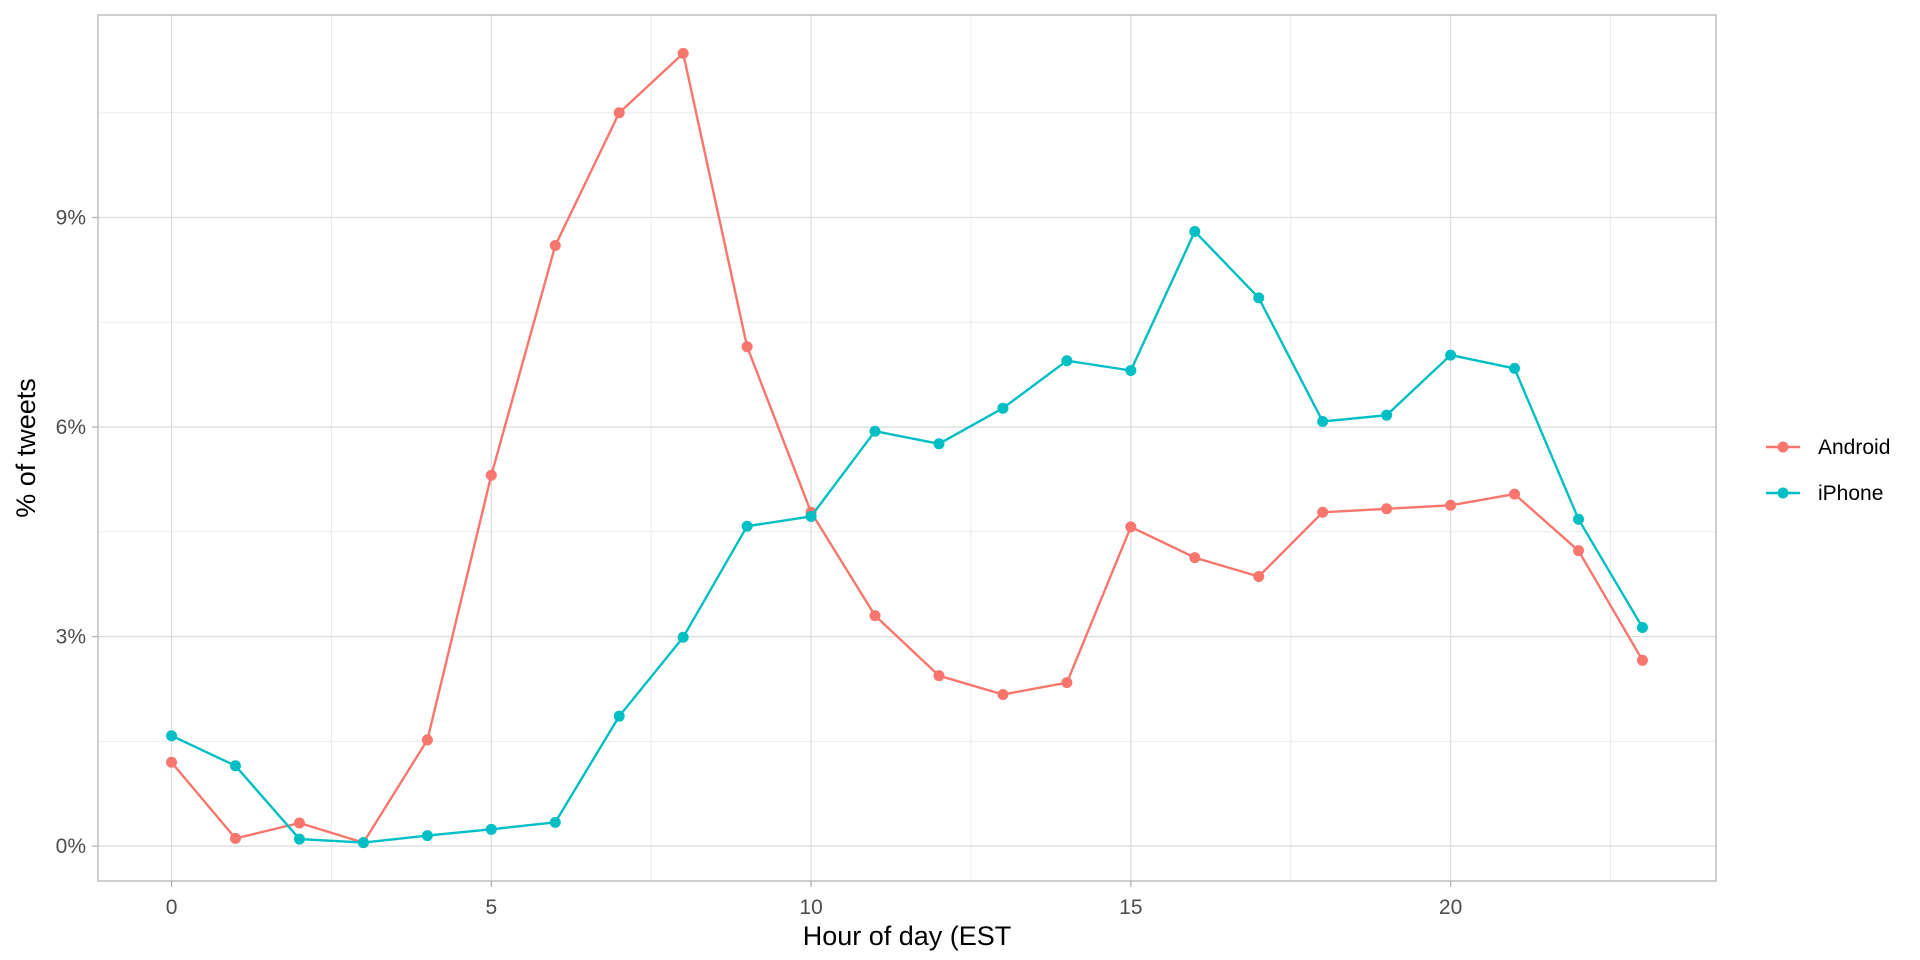  What do you see at coordinates (26, 448) in the screenshot?
I see `y-axis-title: % of tweets` at bounding box center [26, 448].